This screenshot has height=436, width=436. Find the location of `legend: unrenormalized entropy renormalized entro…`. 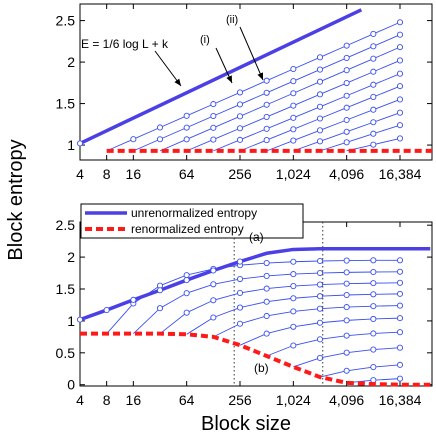

legend: unrenormalized entropy renormalized entro… is located at coordinates (192, 221).